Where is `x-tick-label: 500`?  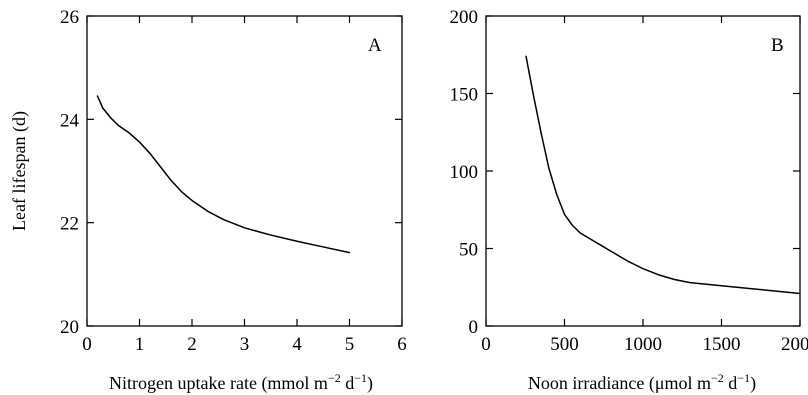
x-tick-label: 500 is located at coordinates (564, 344).